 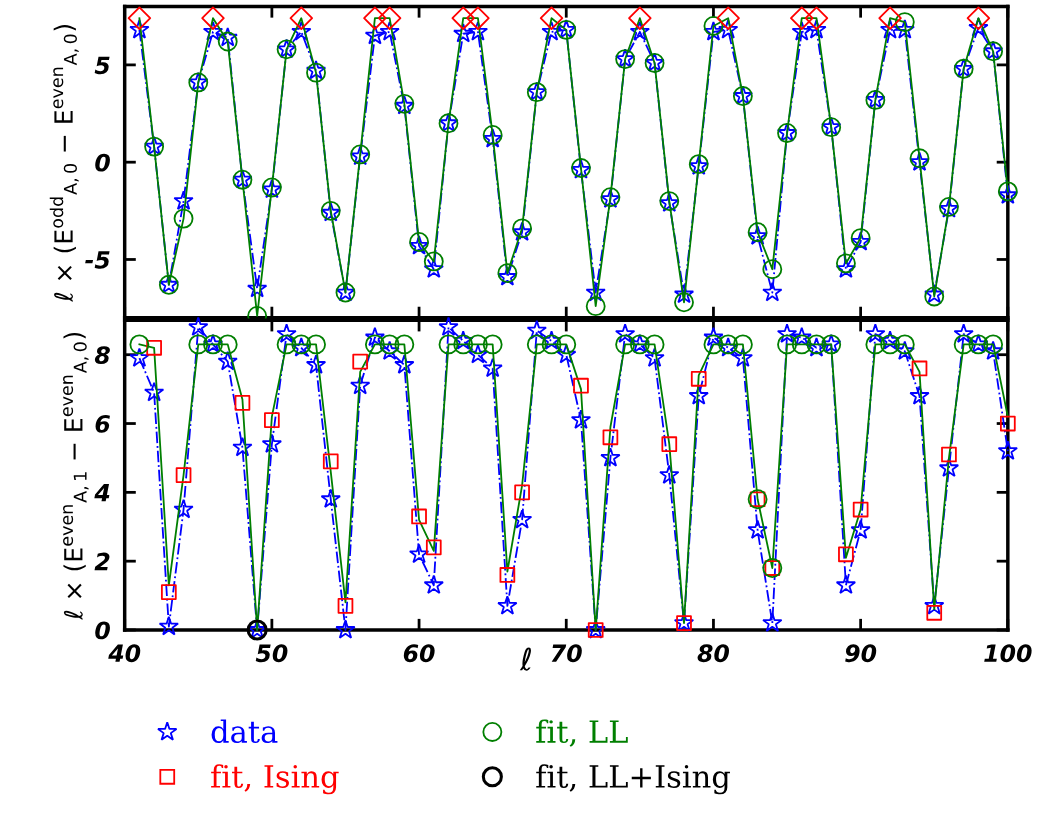 What do you see at coordinates (244, 731) in the screenshot?
I see `legend-label: data` at bounding box center [244, 731].